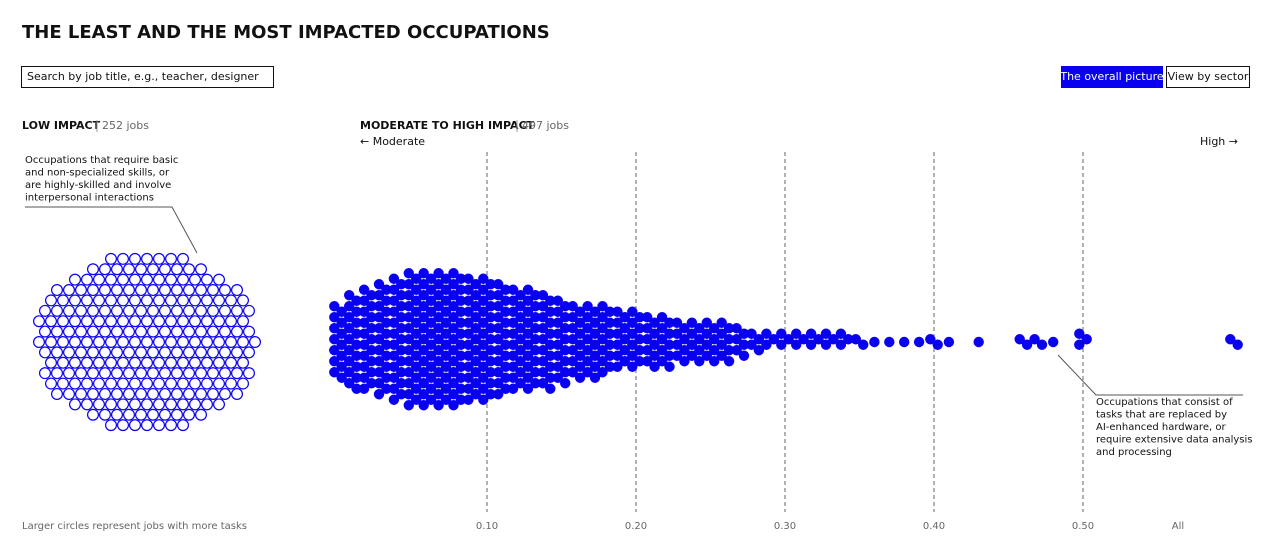  What do you see at coordinates (1083, 526) in the screenshot?
I see `x-tick-label: 0.50` at bounding box center [1083, 526].